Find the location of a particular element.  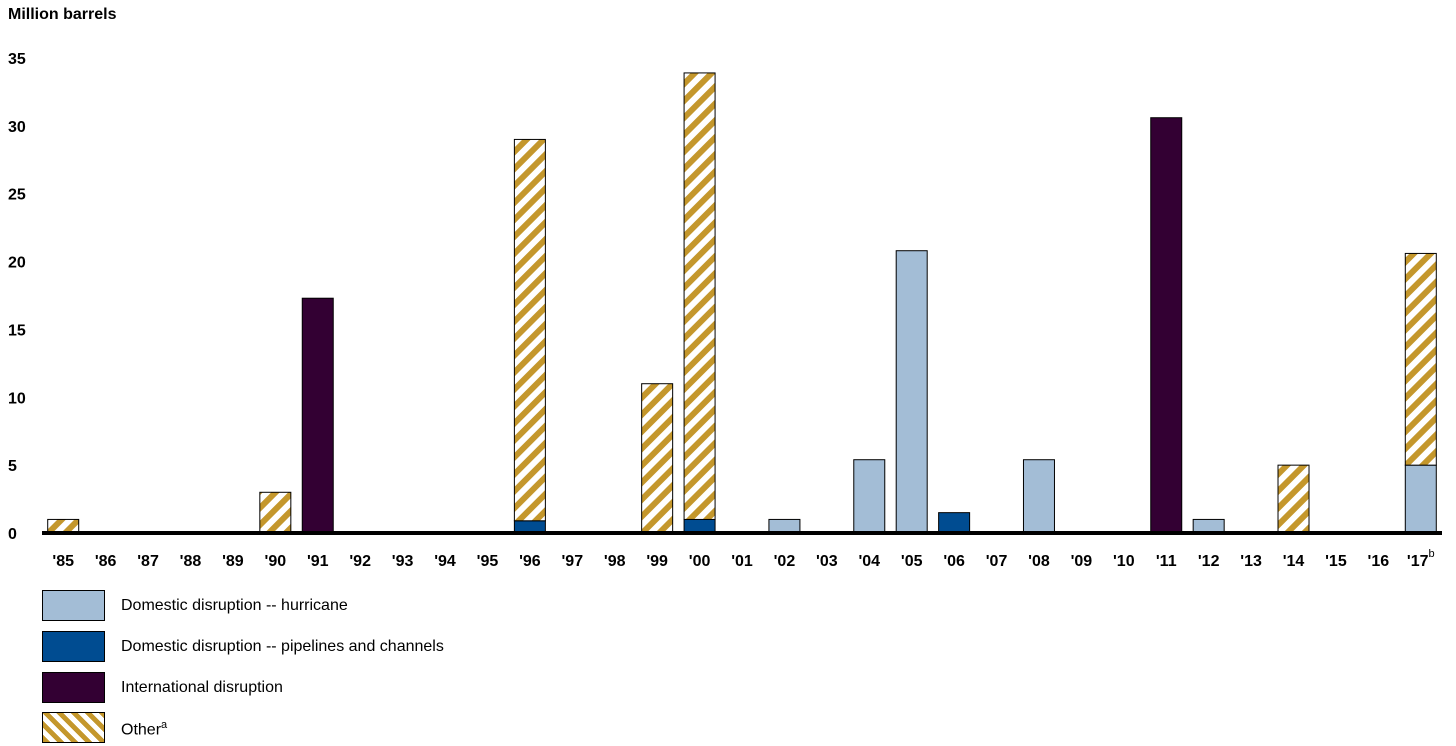

x-tick-label: '03 is located at coordinates (827, 561).